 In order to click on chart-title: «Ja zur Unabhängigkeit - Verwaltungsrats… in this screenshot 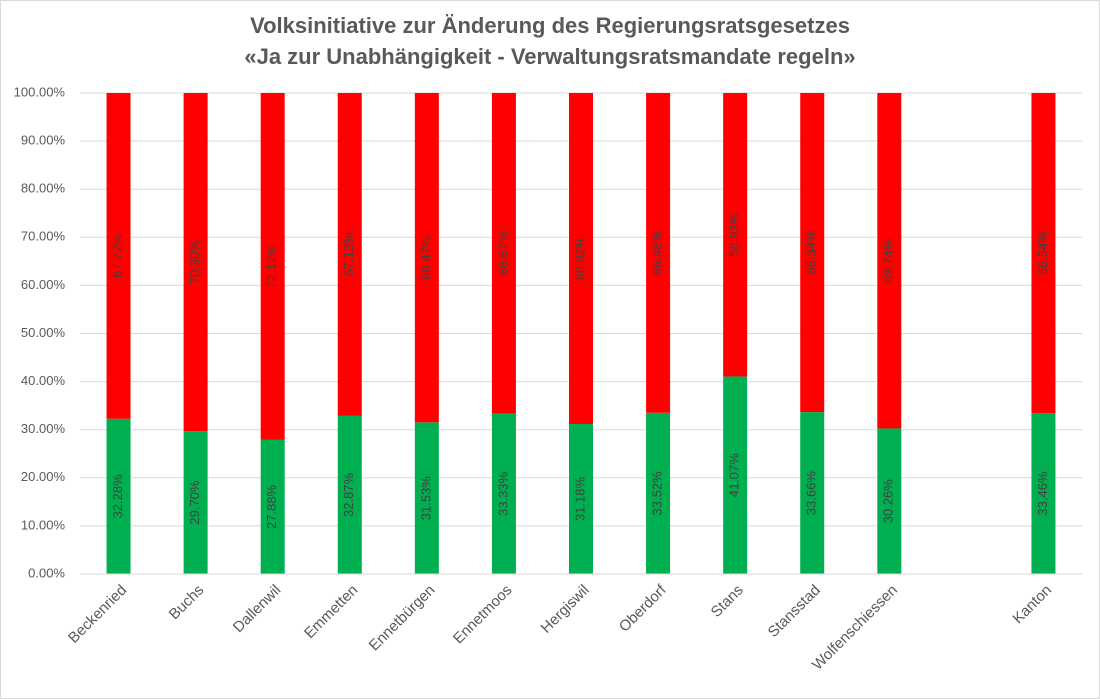, I will do `click(549, 56)`.